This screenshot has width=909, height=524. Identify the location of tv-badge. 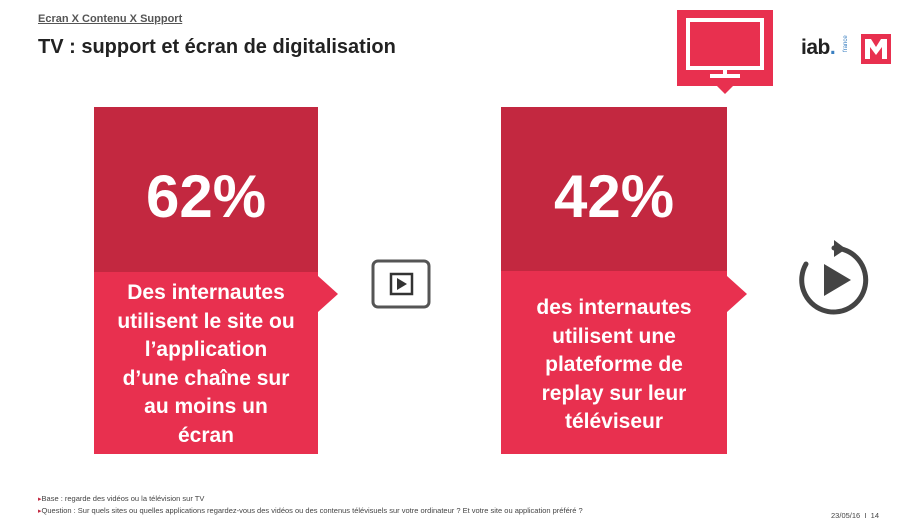
(725, 52).